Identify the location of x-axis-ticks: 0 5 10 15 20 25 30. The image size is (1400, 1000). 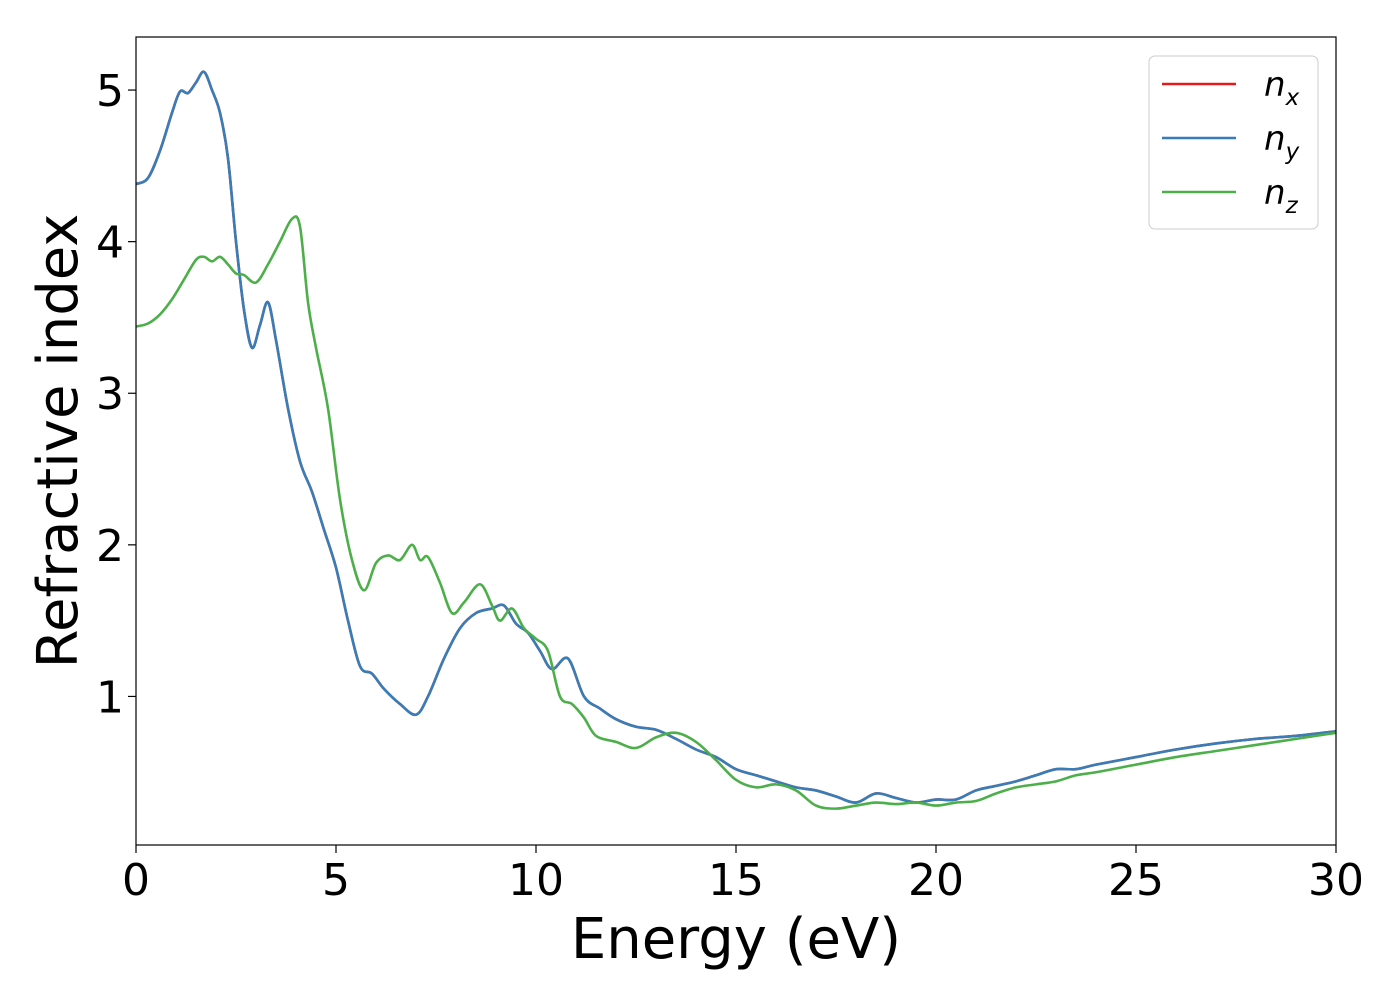
(743, 875).